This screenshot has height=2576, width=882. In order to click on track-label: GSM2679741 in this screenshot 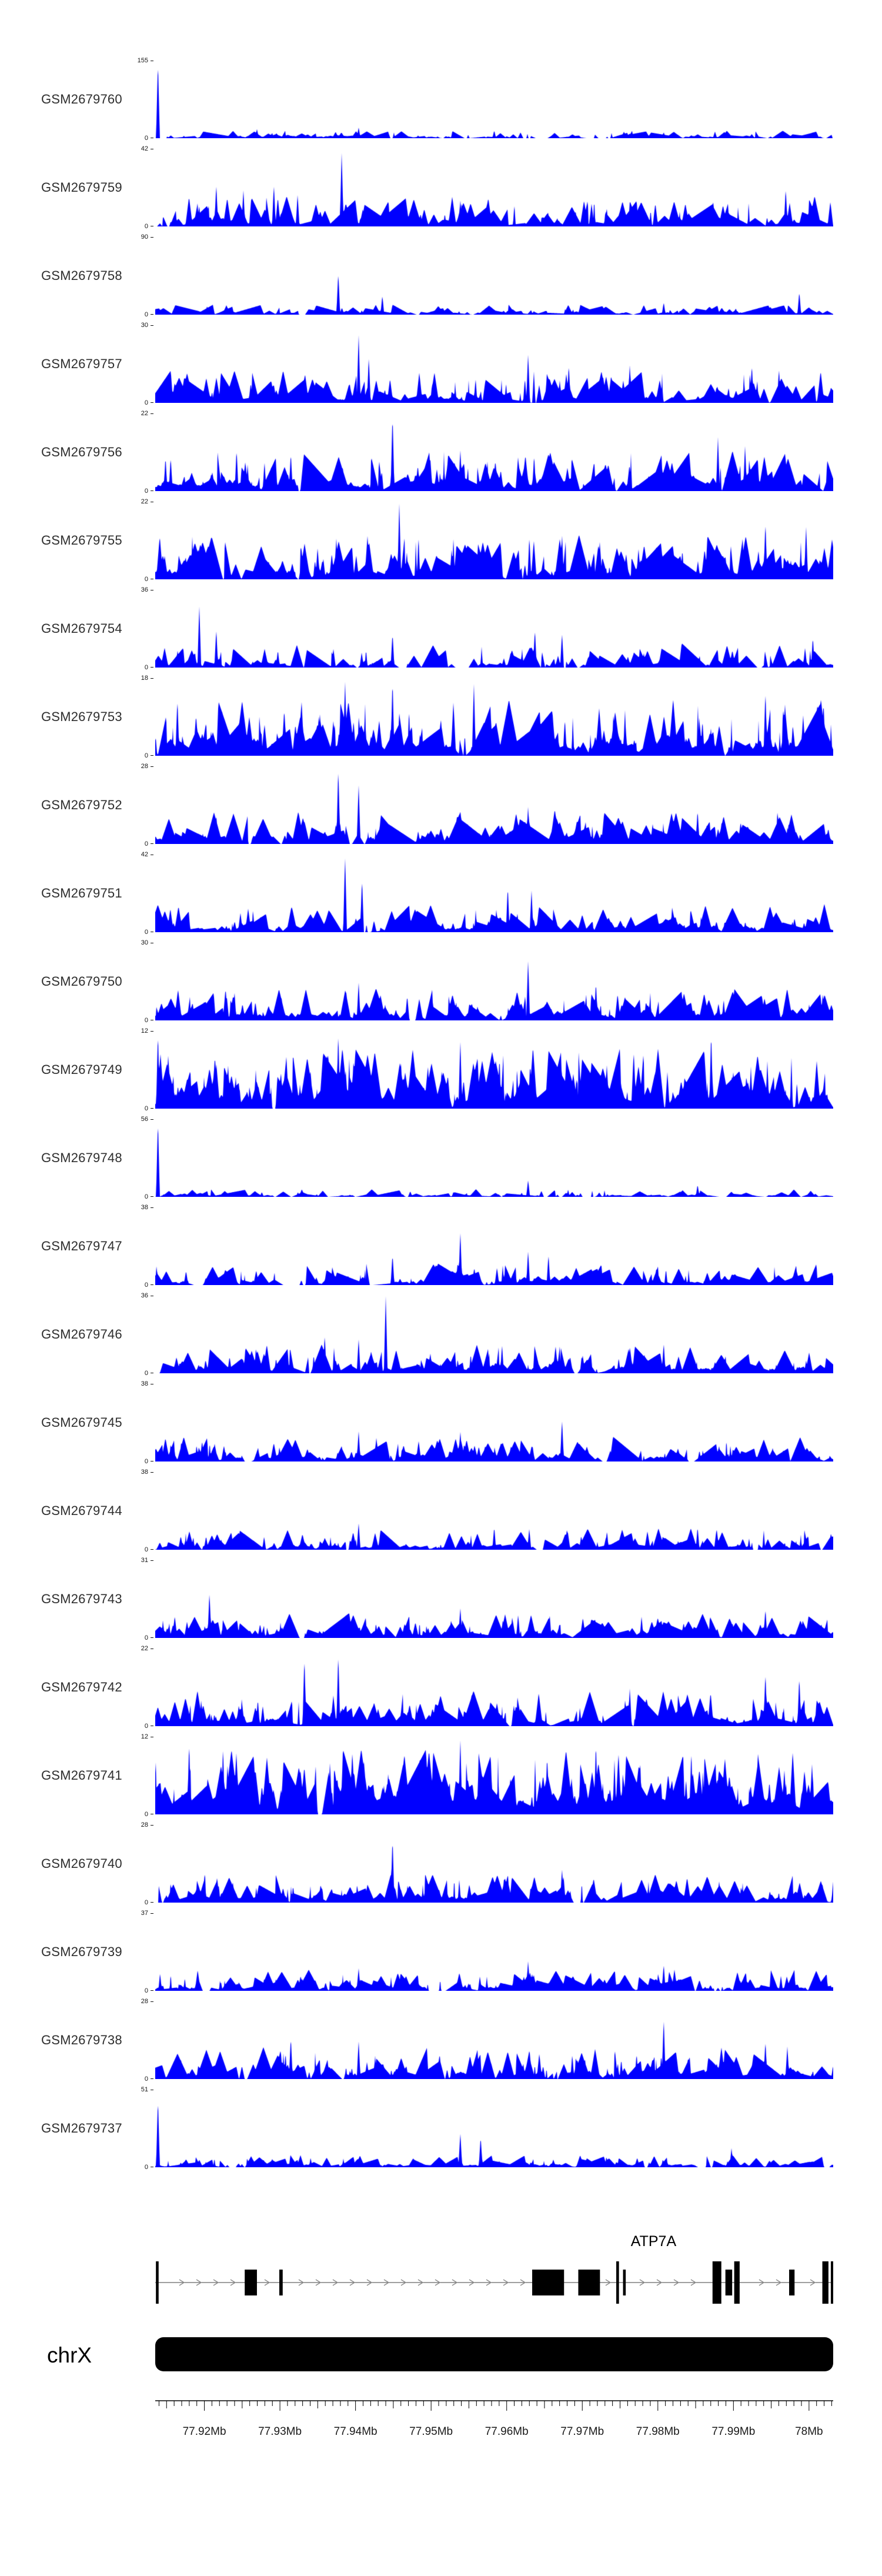, I will do `click(81, 1775)`.